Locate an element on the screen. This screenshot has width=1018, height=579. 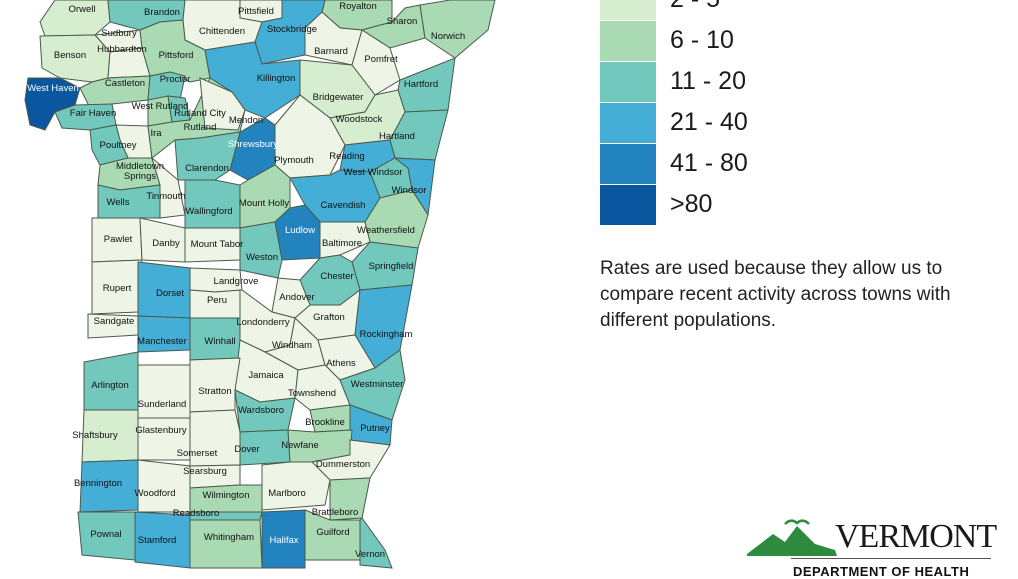
town-label: Wardsboro is located at coordinates (261, 410).